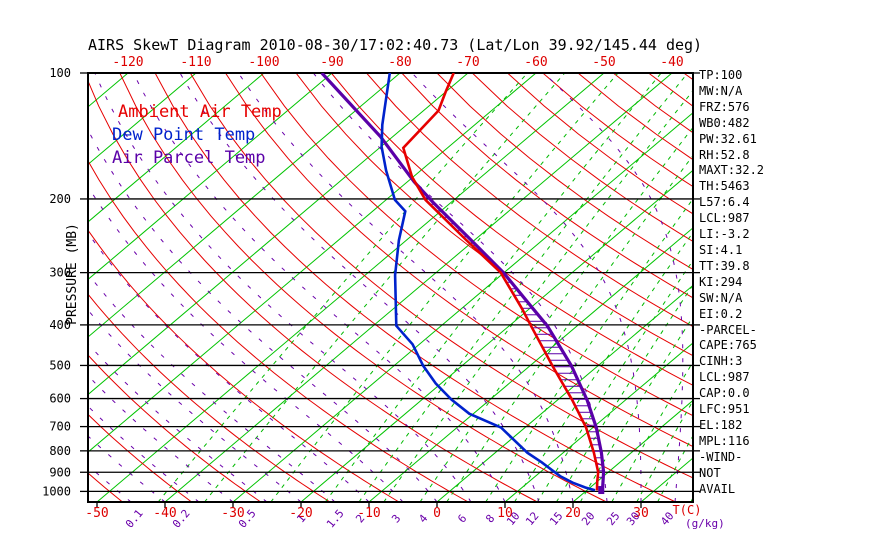 This screenshot has width=870, height=560. I want to click on stat-line: MAXT:32.2, so click(732, 170).